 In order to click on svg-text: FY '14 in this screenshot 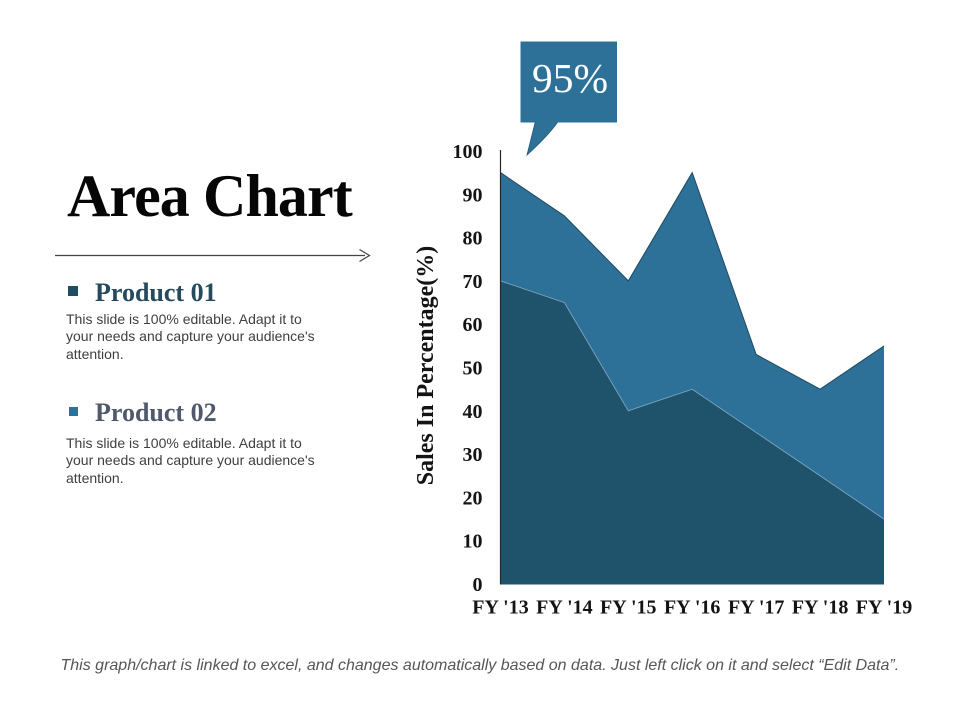, I will do `click(564, 608)`.